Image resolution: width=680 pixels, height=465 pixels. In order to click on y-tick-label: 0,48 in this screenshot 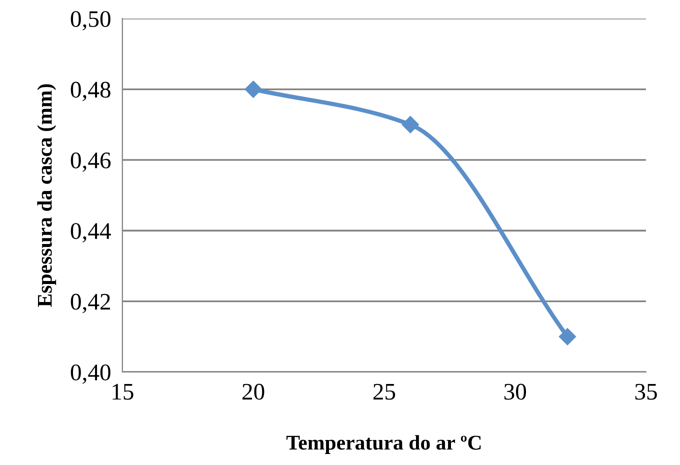, I will do `click(90, 92)`.